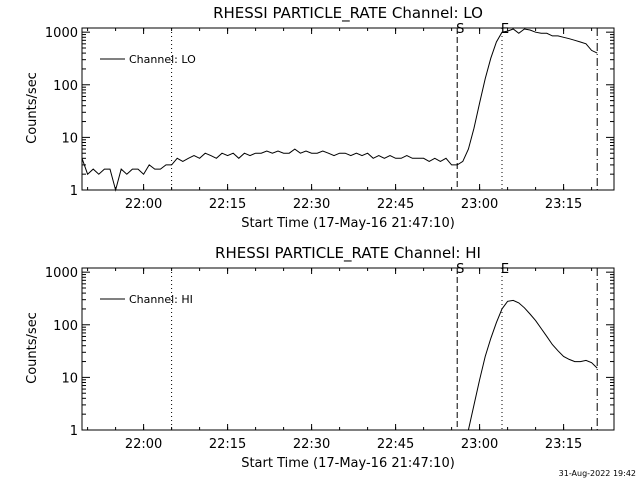  I want to click on chart-title: RHESSI PARTICLE_RATE Channel: LO, so click(348, 13).